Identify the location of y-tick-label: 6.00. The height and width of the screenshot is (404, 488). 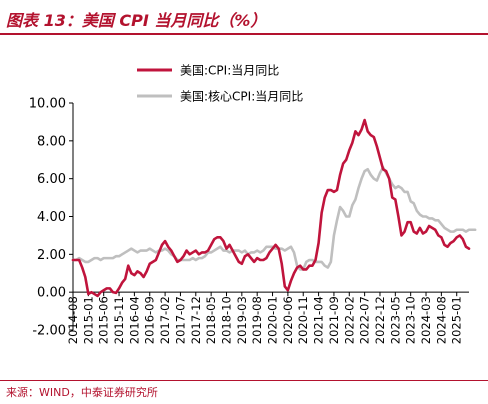
(51, 179).